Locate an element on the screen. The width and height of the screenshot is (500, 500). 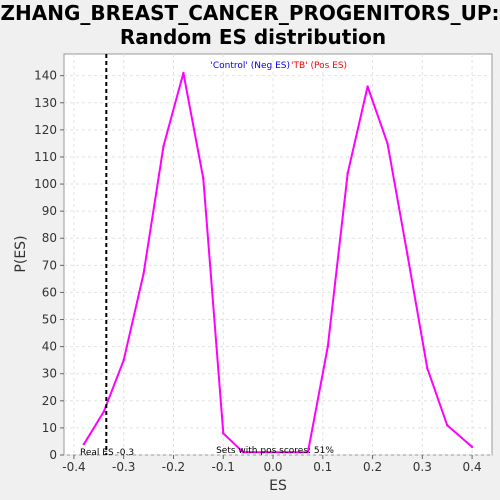
x-tick-label: -0.2 is located at coordinates (173, 467).